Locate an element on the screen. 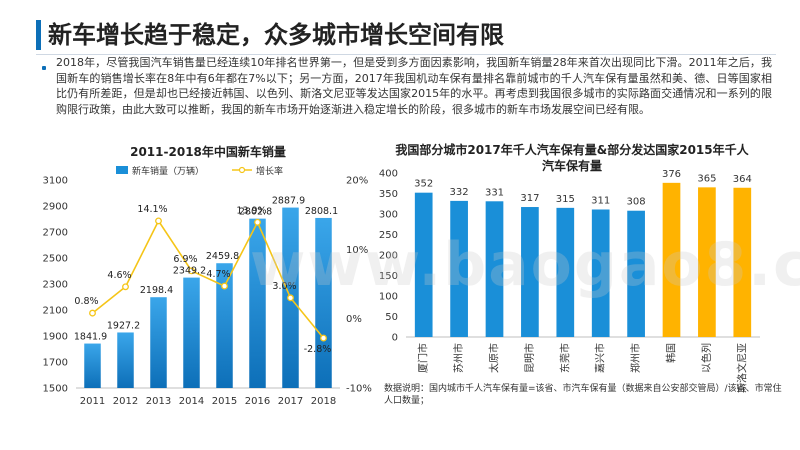 This screenshot has height=450, width=800. x-axis-tick-label: 郑州市 is located at coordinates (635, 358).